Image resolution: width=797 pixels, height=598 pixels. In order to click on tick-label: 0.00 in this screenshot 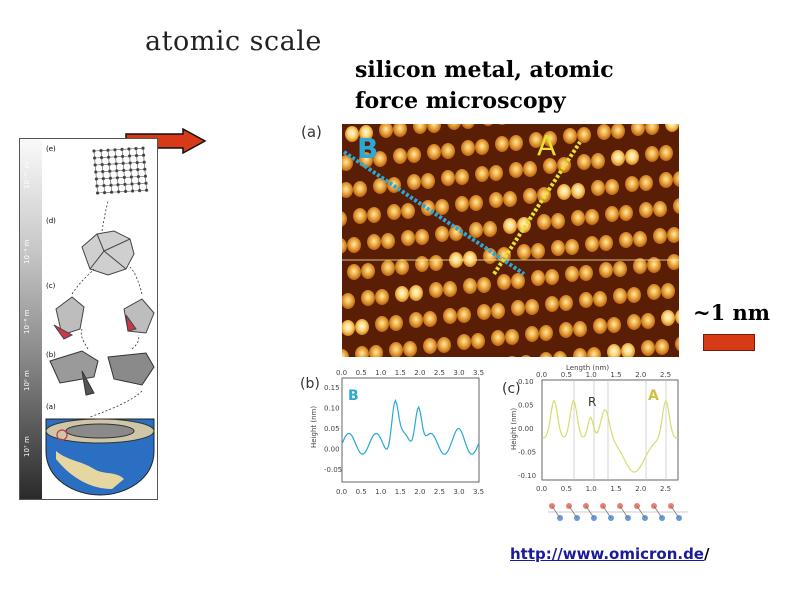, I will do `click(526, 429)`.